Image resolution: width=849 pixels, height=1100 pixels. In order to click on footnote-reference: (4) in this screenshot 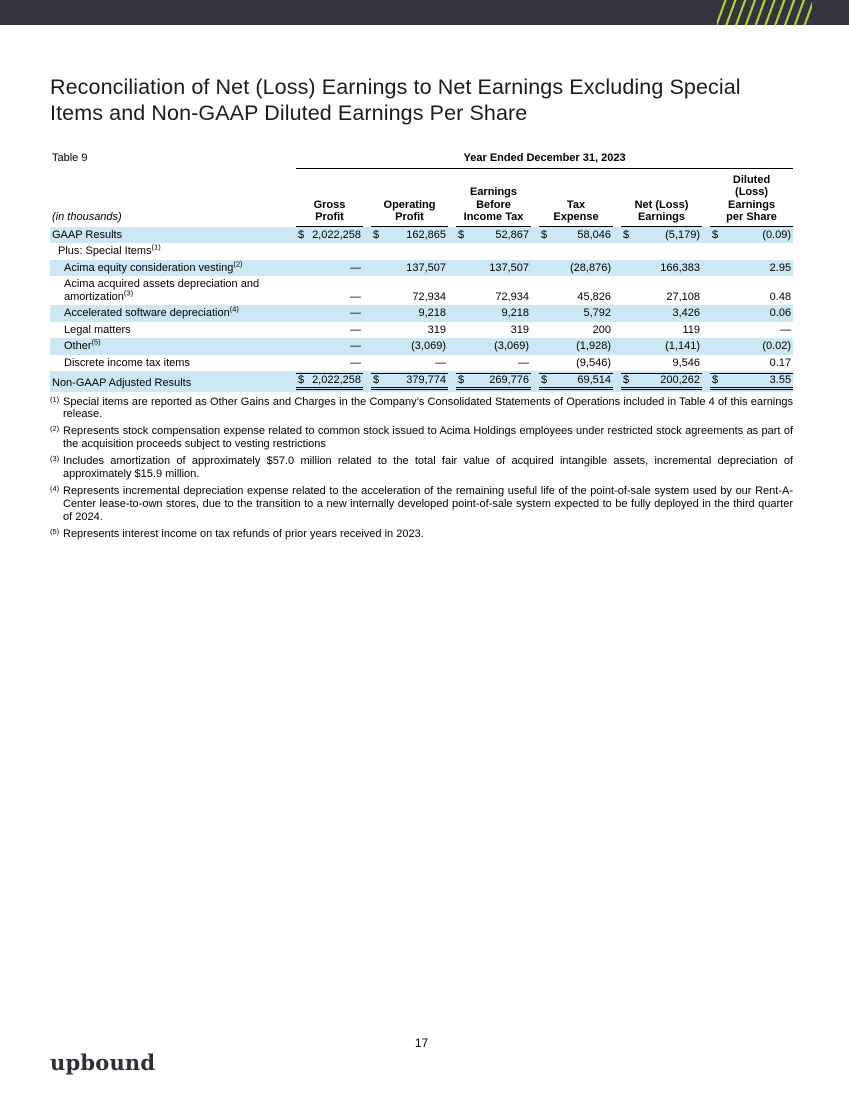, I will do `click(234, 309)`.